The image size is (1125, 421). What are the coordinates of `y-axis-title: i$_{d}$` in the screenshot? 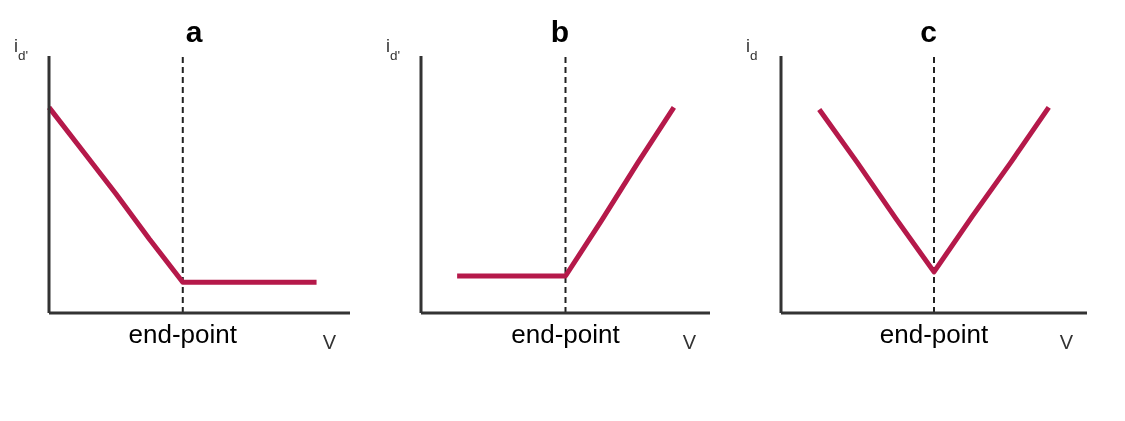 It's located at (752, 49).